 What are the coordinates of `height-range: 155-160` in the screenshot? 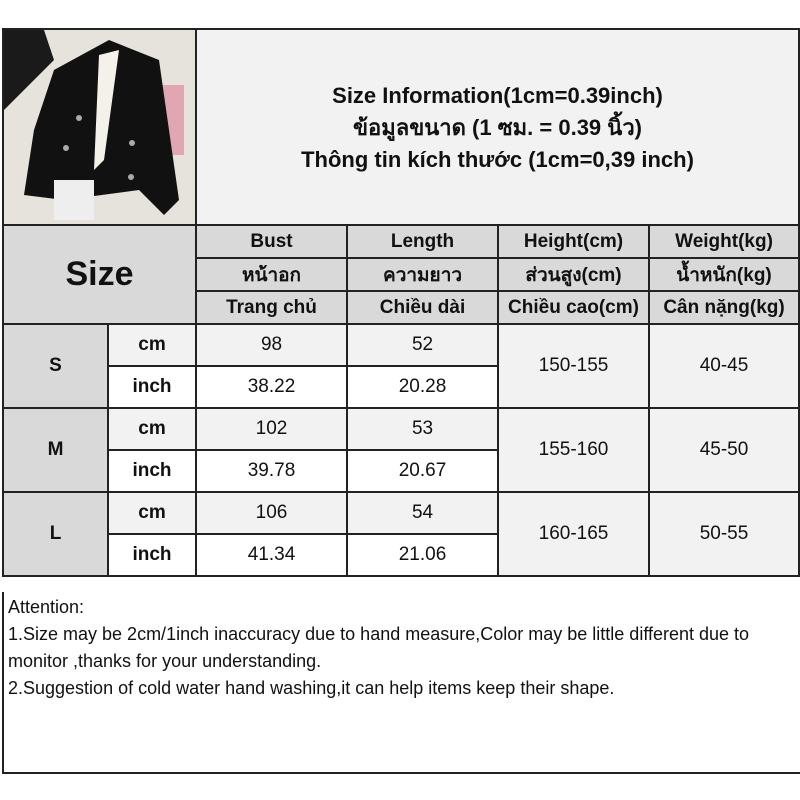 It's located at (574, 450).